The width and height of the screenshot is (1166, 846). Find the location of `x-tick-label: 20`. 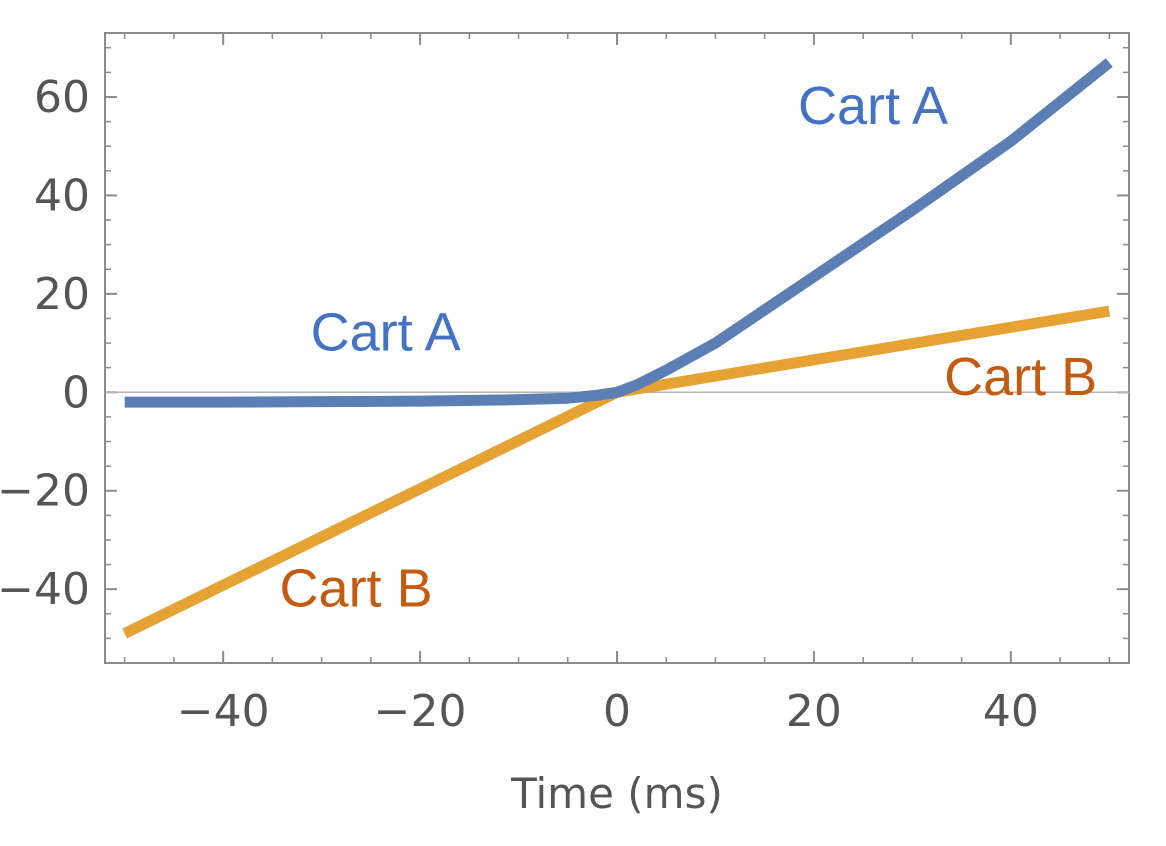

x-tick-label: 20 is located at coordinates (814, 711).